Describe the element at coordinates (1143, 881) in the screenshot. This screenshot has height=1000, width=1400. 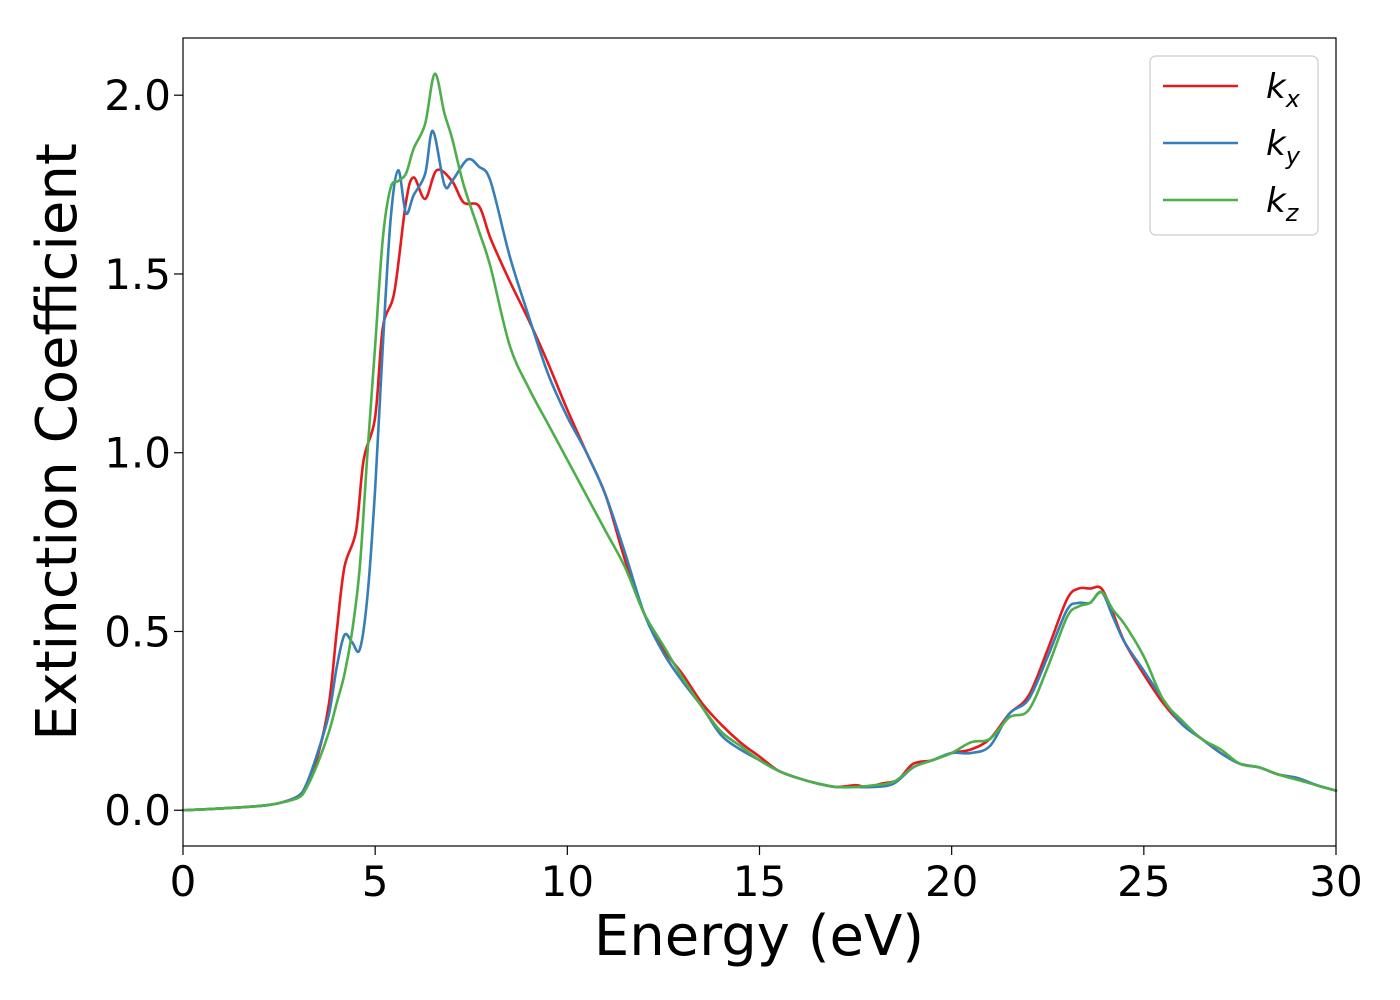
I see `x-tick-label: 25` at that location.